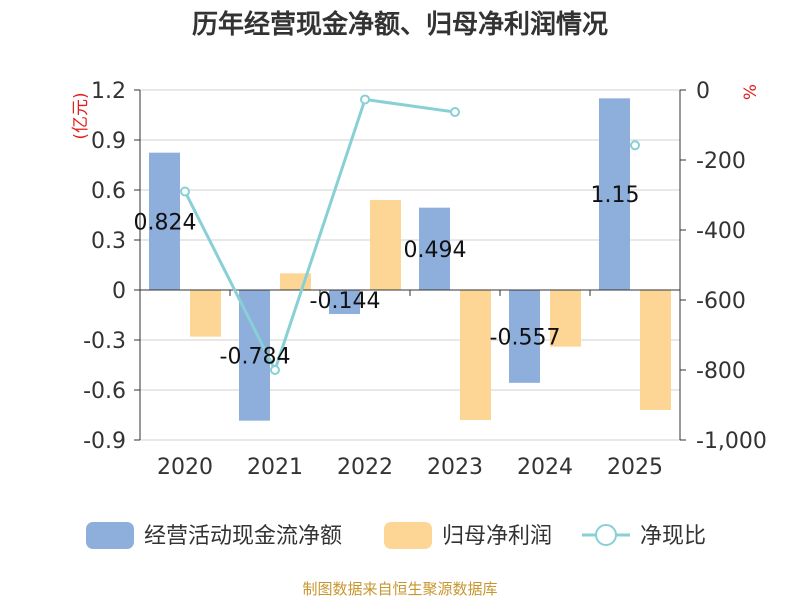 Image resolution: width=800 pixels, height=600 pixels. I want to click on cashflow-data-label: 0.824, so click(165, 222).